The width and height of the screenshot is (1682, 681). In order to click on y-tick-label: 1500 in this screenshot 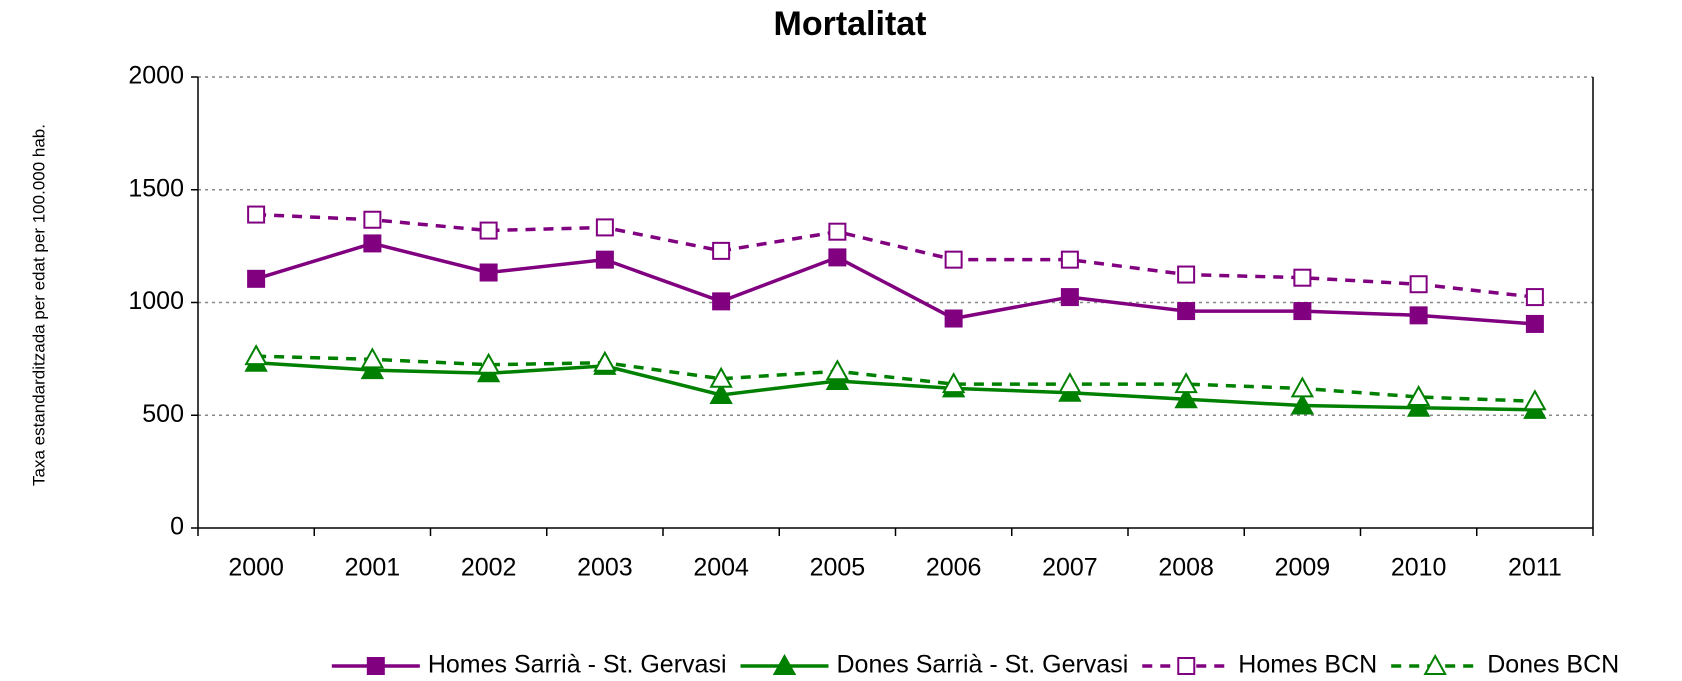, I will do `click(156, 188)`.